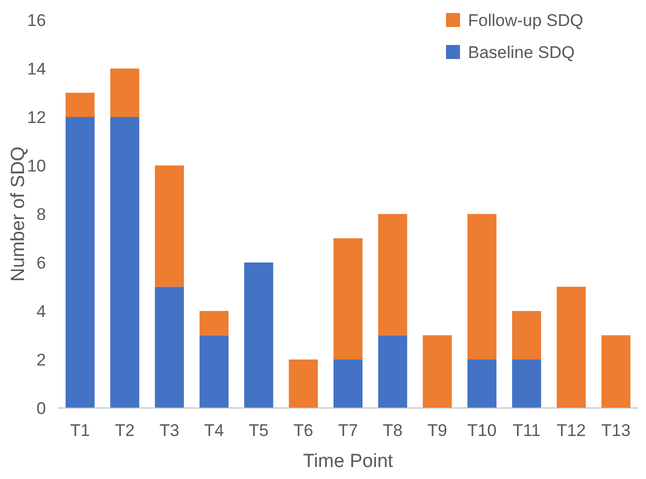 The image size is (646, 479). I want to click on x-axis-title: Time Point, so click(348, 461).